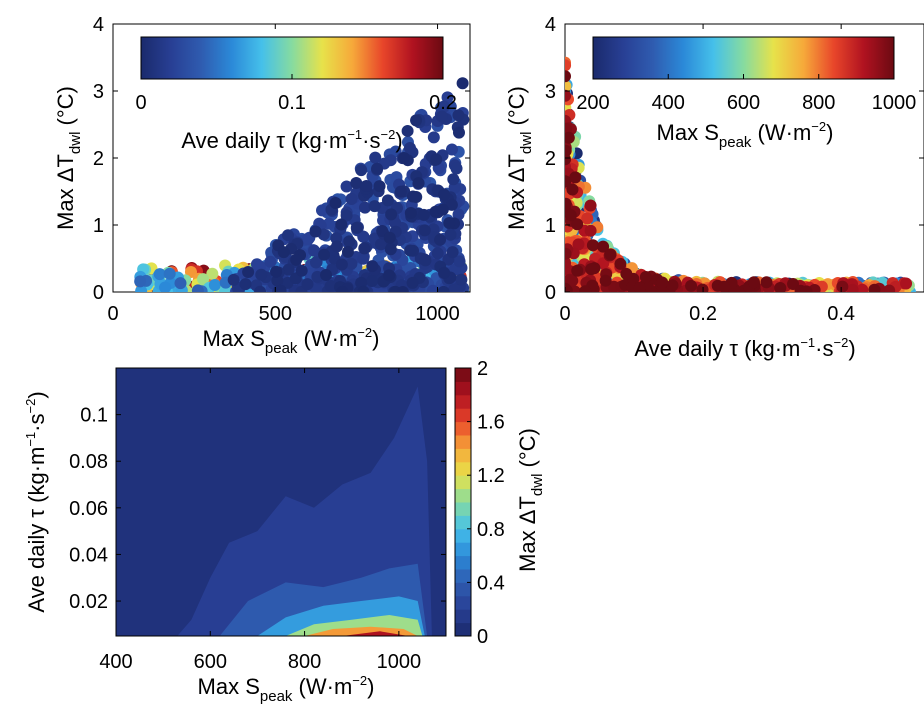 This screenshot has height=707, width=924. I want to click on contour-fills, so click(304, 511).